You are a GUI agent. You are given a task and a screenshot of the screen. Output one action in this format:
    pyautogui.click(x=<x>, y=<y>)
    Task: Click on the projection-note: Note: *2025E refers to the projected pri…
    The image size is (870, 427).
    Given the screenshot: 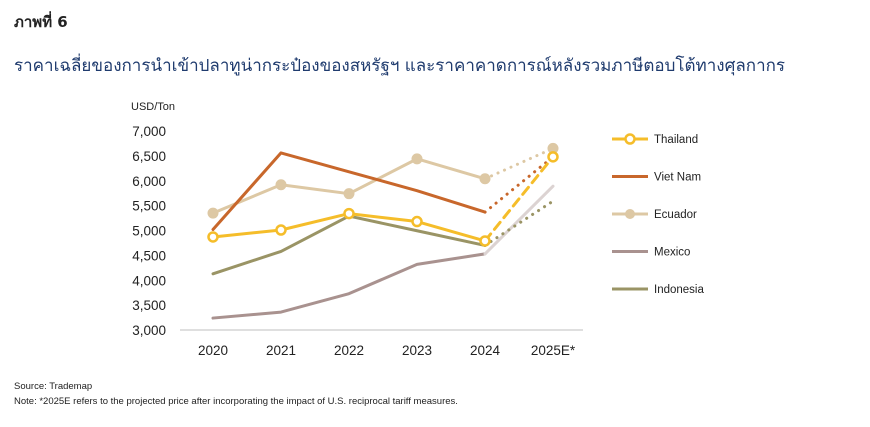 What is the action you would take?
    pyautogui.click(x=236, y=401)
    